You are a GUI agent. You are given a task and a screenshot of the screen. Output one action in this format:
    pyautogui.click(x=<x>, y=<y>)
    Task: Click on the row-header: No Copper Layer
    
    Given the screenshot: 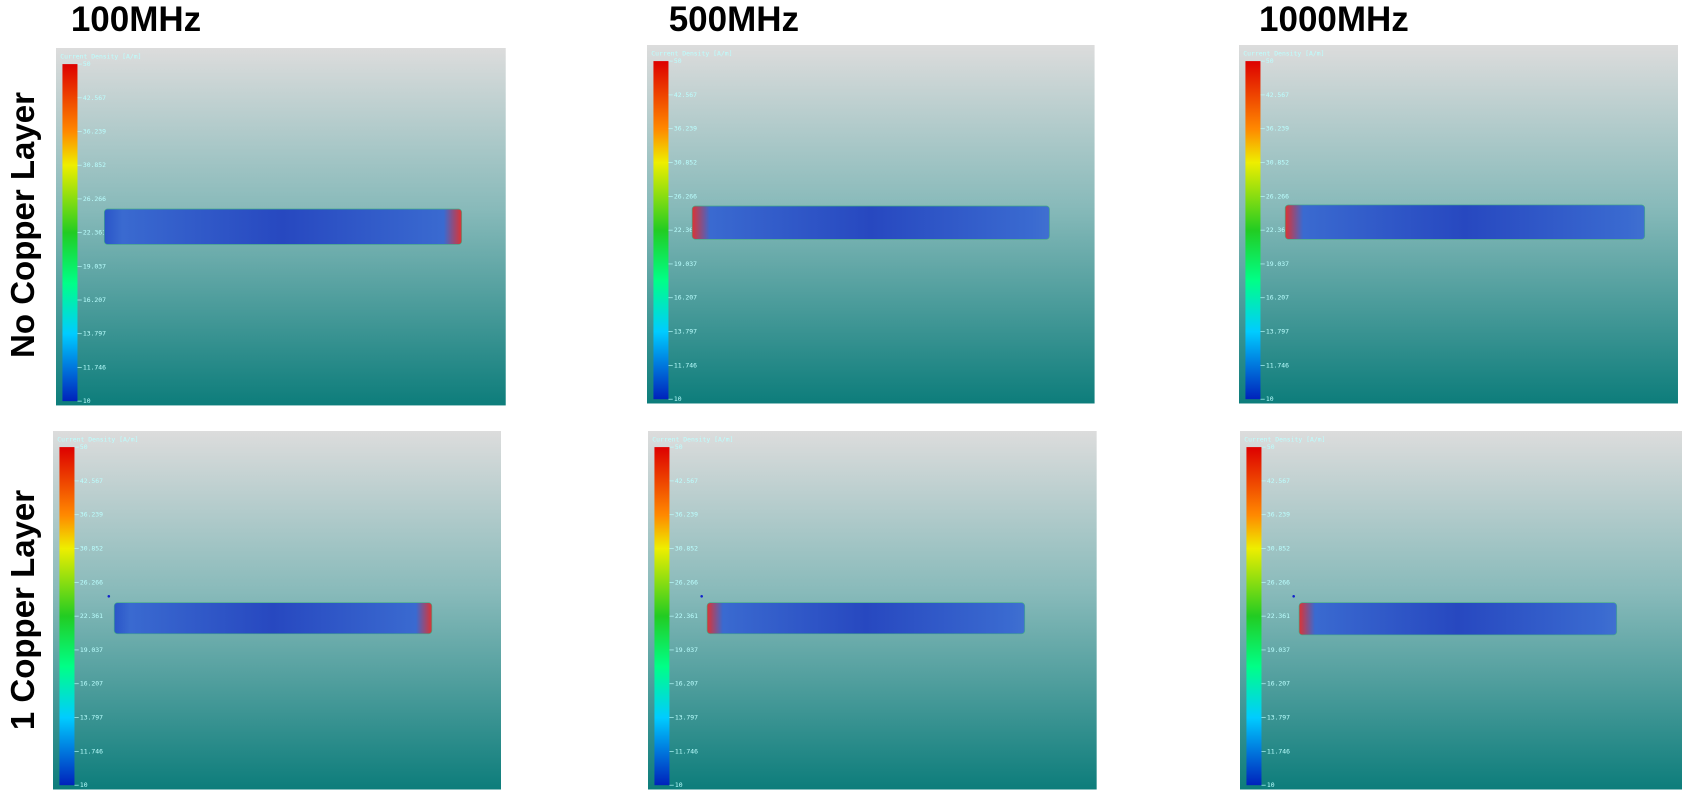 What is the action you would take?
    pyautogui.click(x=22, y=225)
    